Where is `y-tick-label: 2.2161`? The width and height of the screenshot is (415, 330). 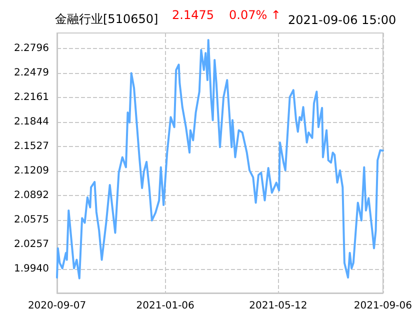 y-tick-label: 2.2161 is located at coordinates (31, 98).